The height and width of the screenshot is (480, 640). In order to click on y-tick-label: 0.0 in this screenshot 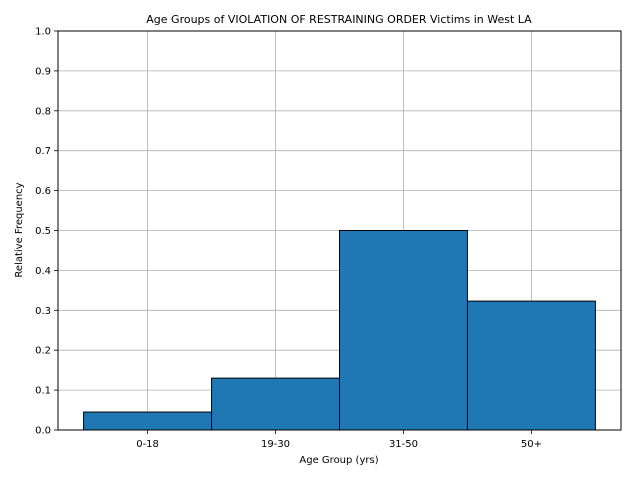, I will do `click(43, 431)`.